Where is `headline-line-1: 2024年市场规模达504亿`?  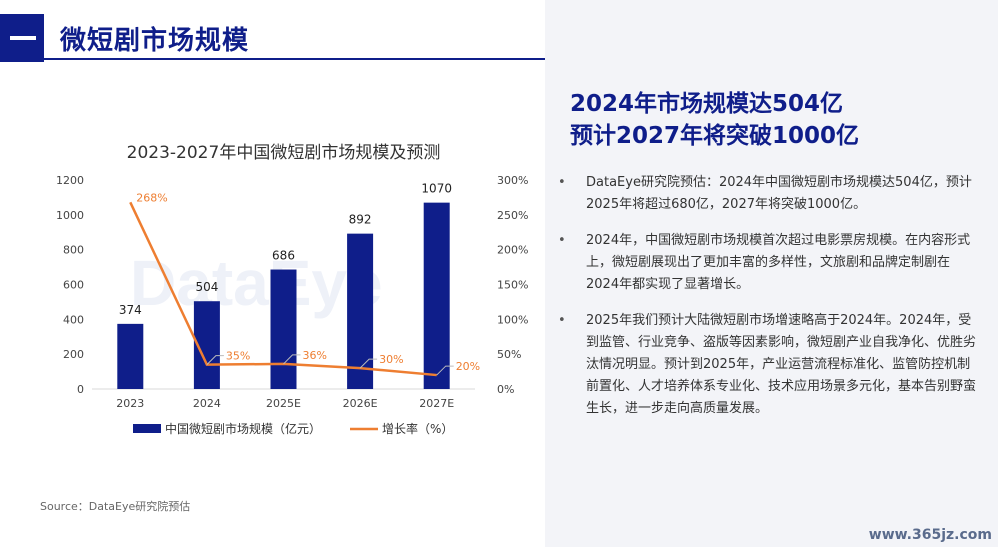
headline-line-1: 2024年市场规模达504亿 is located at coordinates (707, 104).